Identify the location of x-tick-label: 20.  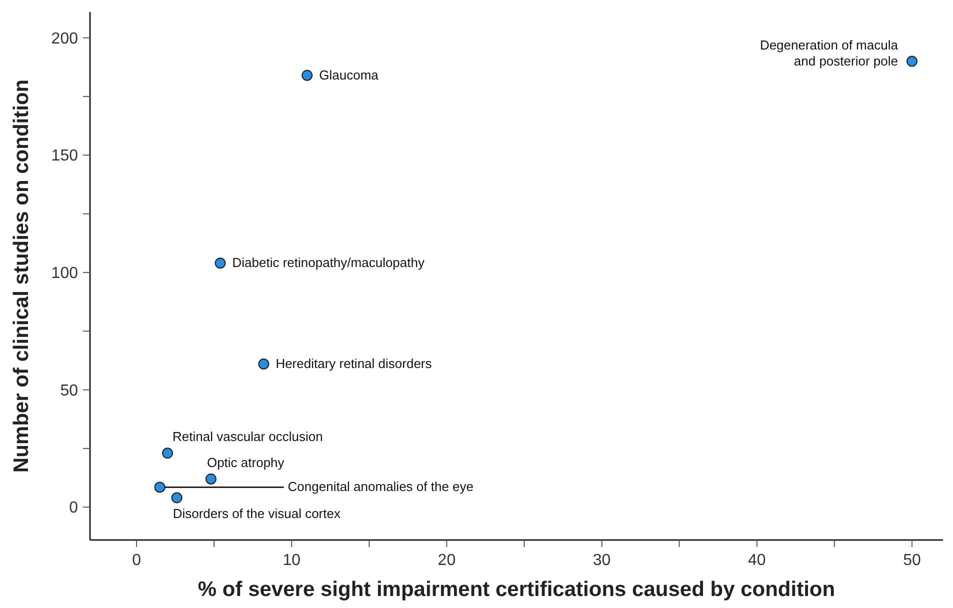
(447, 560).